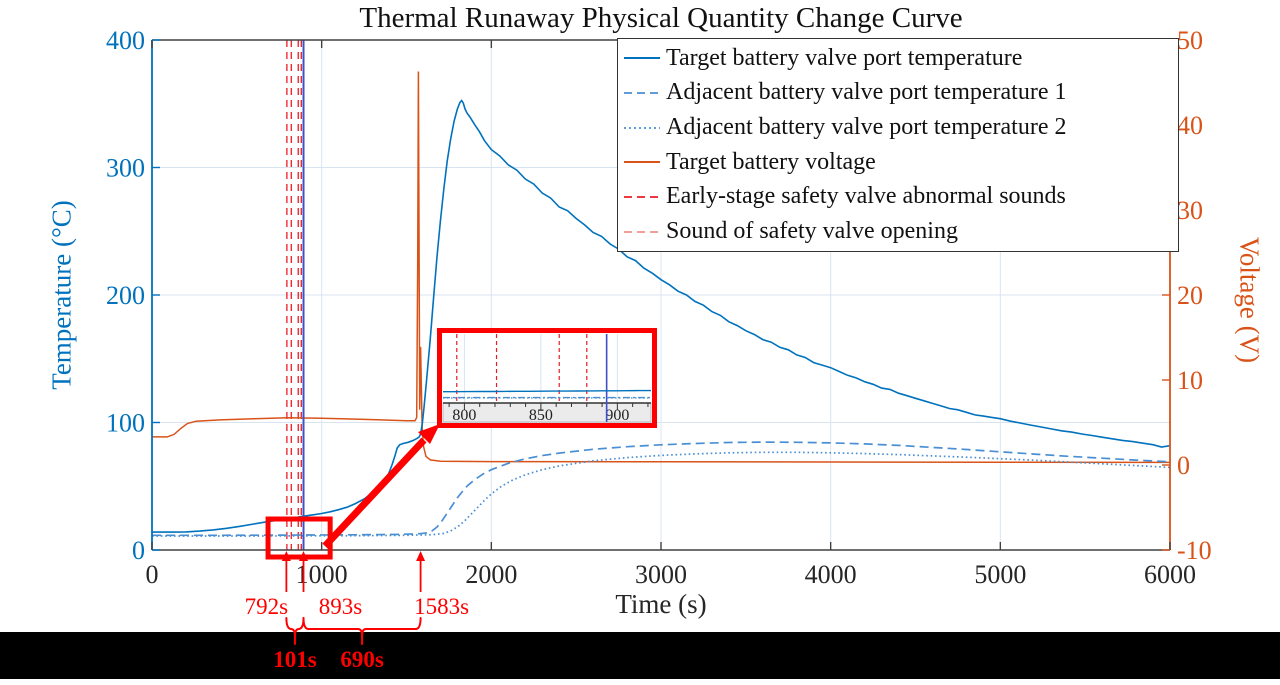 The height and width of the screenshot is (685, 1280). Describe the element at coordinates (1190, 295) in the screenshot. I see `y-right-tick-label: 20` at that location.